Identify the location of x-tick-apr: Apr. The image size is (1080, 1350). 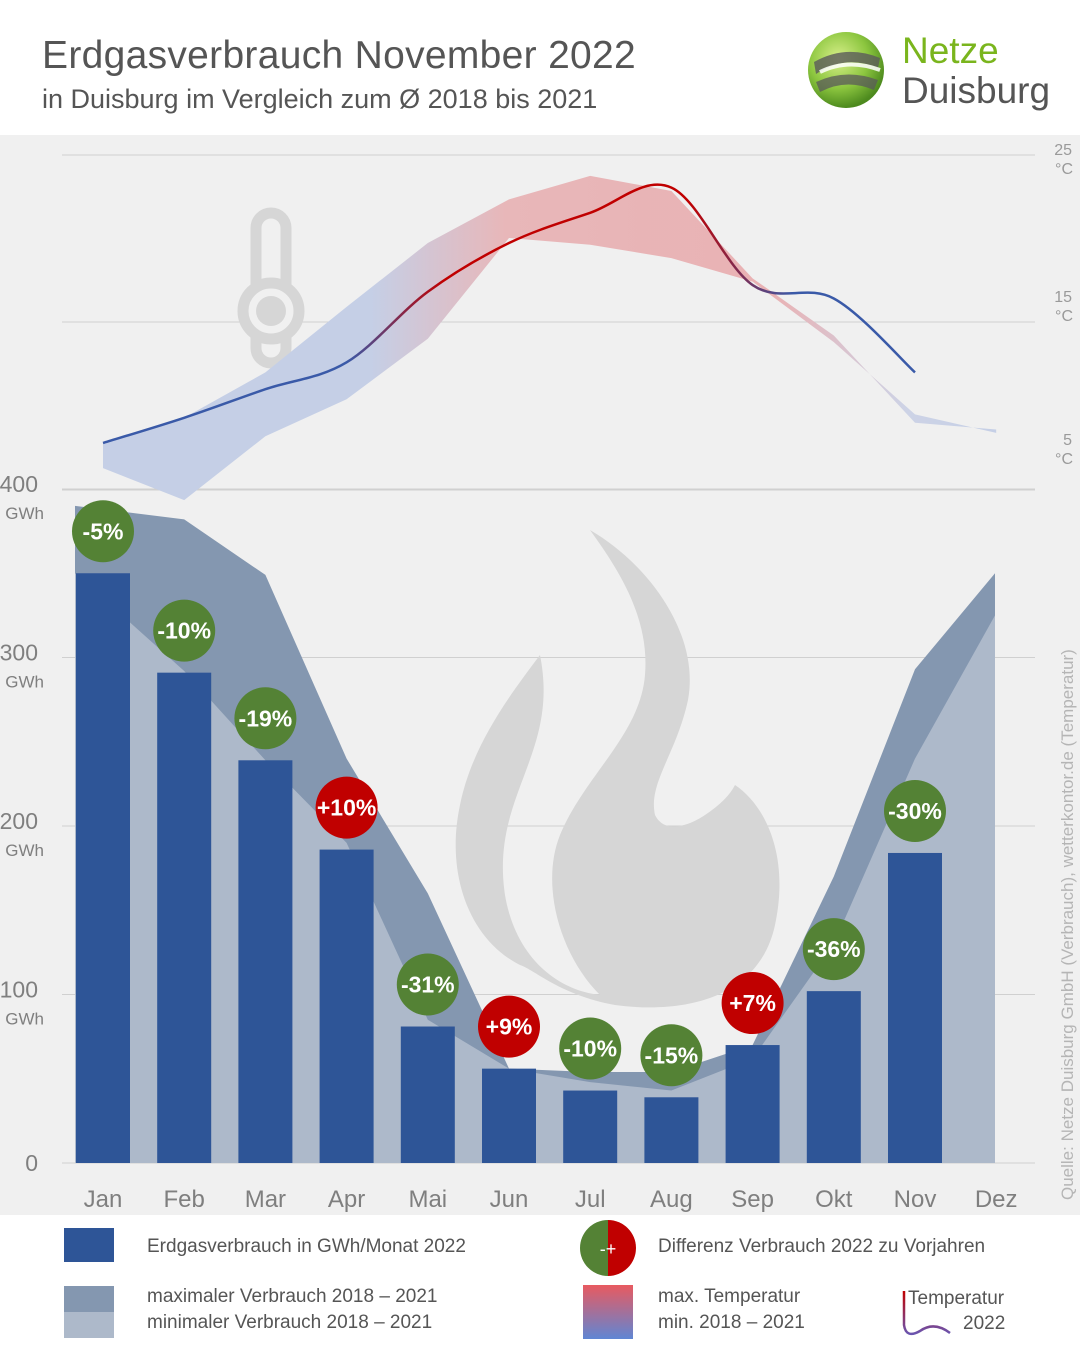
(346, 1199).